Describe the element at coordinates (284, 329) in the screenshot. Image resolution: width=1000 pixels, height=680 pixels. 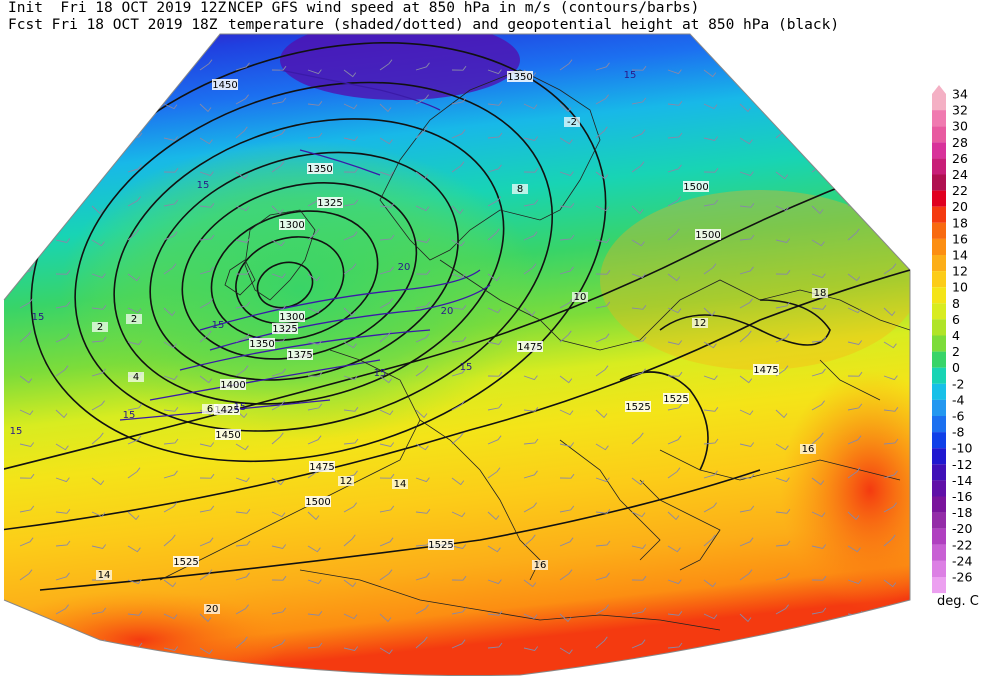
I see `height-contour-label: 1325` at that location.